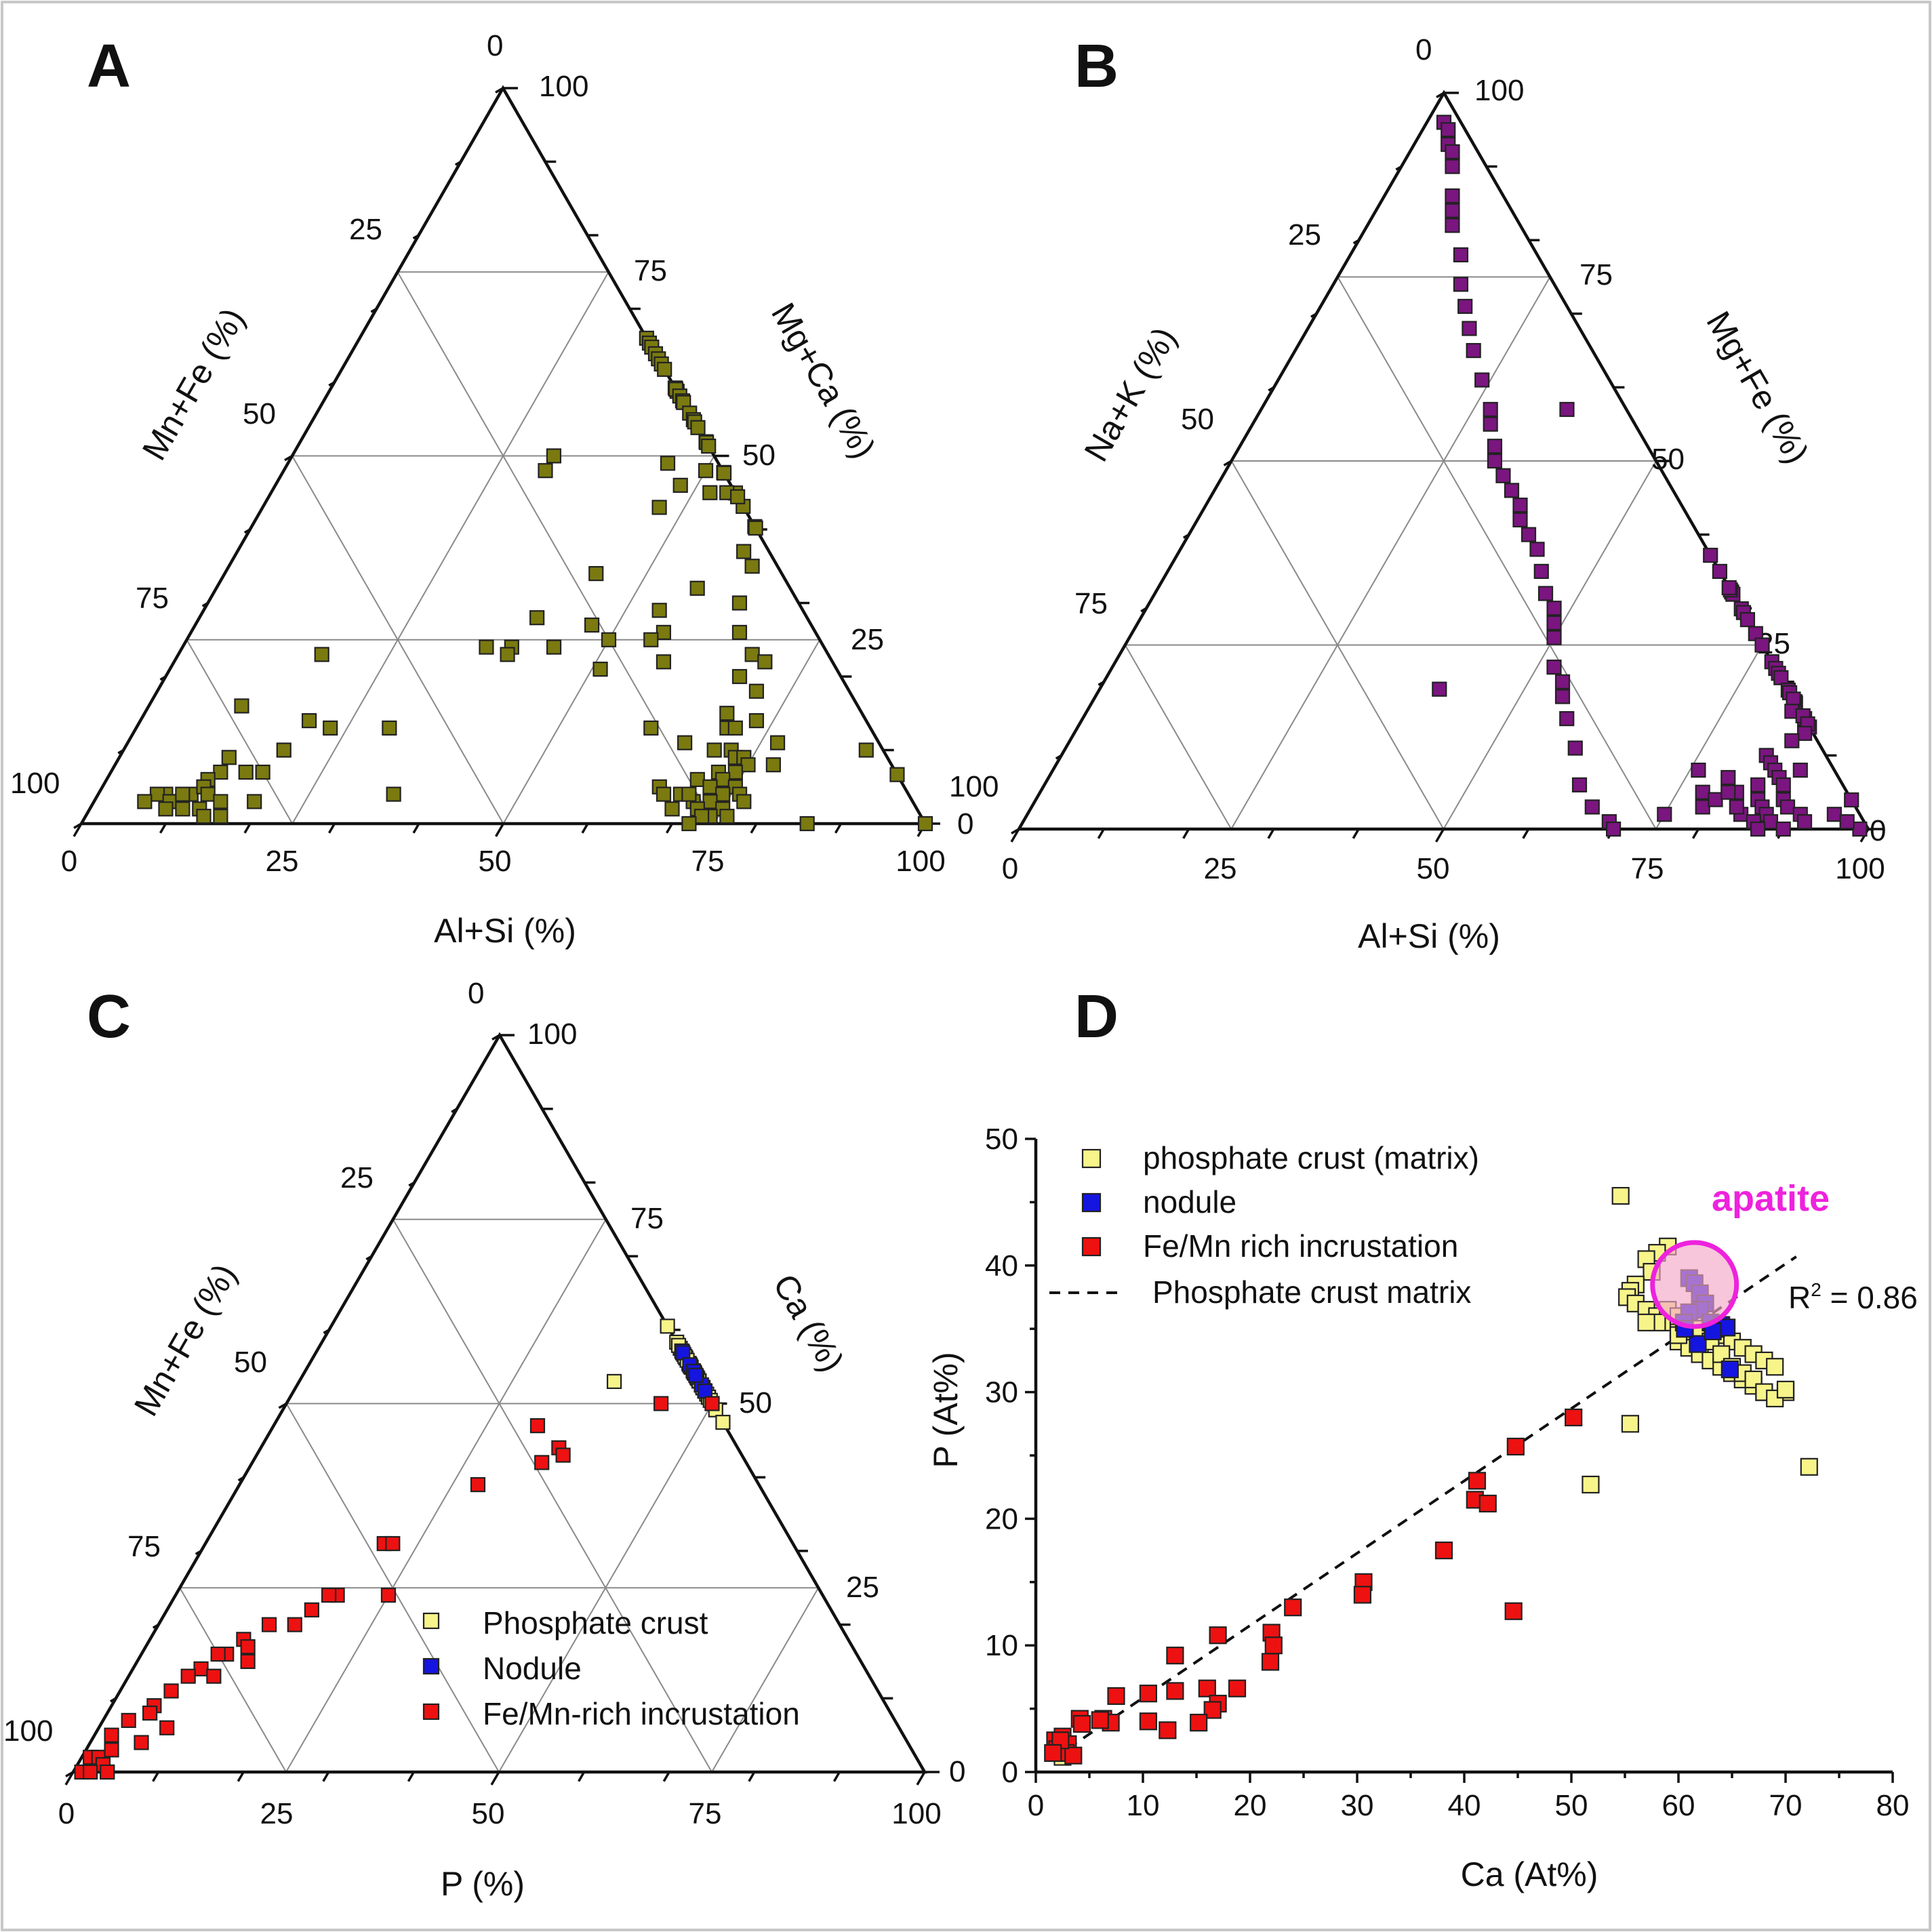  What do you see at coordinates (1001, 1392) in the screenshot?
I see `y-tick-label: 30` at bounding box center [1001, 1392].